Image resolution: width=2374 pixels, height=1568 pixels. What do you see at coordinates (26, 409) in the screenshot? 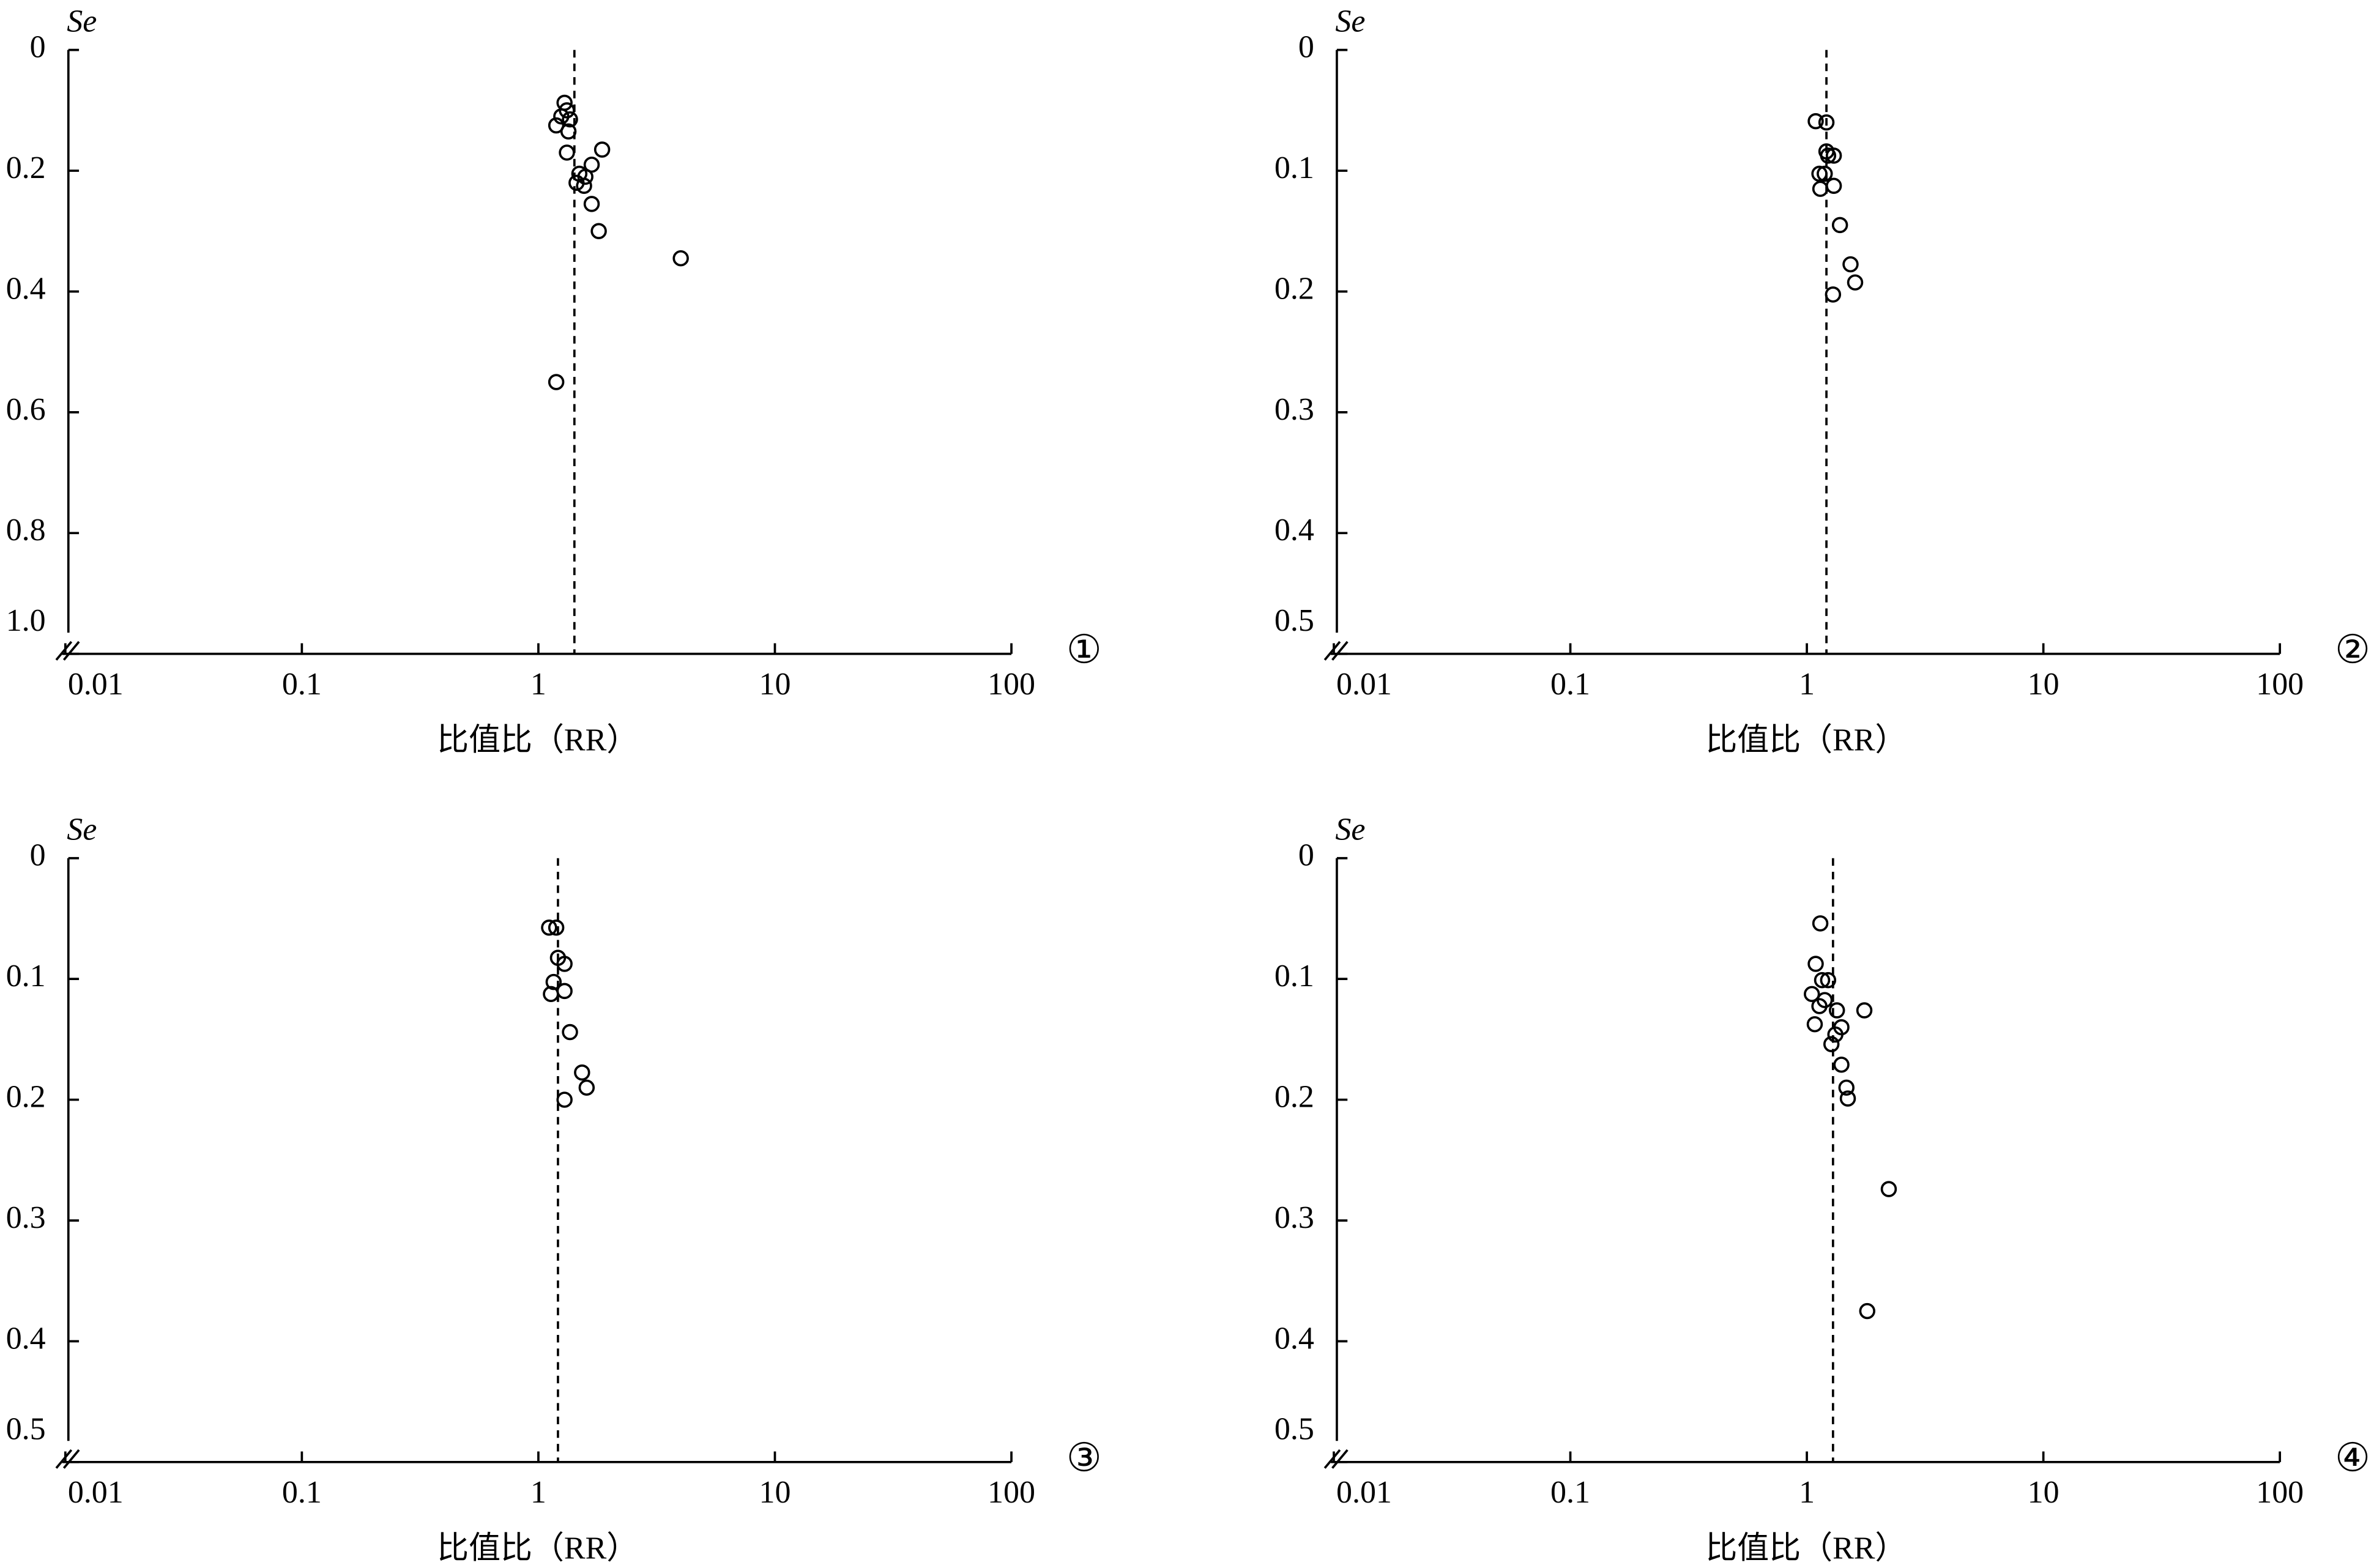
I see `y-tick-label: 0.6` at bounding box center [26, 409].